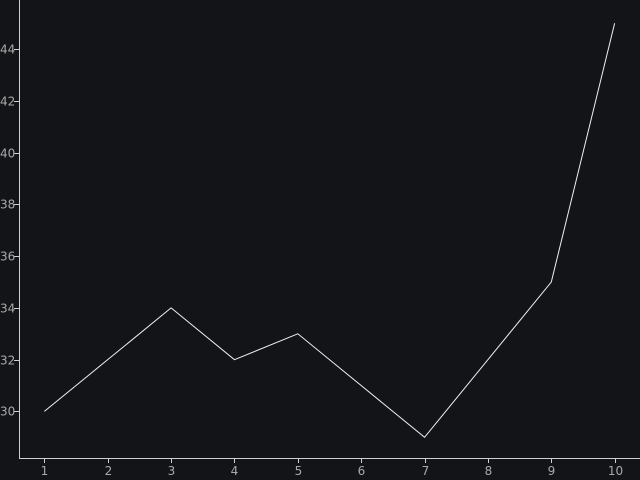  I want to click on x-tick-label-9: 9, so click(552, 471).